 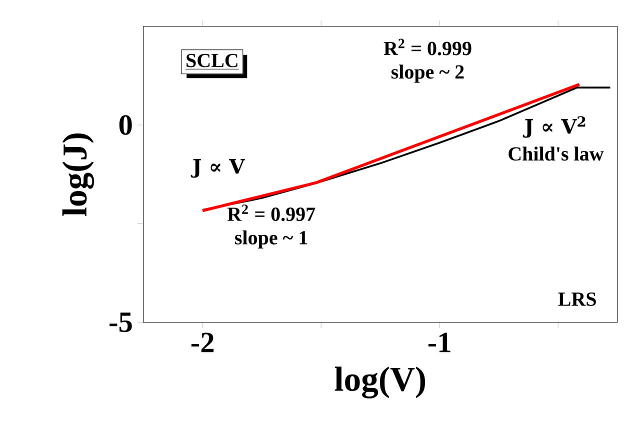 I want to click on annotation: R$^{2}$ = 0.999, so click(x=428, y=47).